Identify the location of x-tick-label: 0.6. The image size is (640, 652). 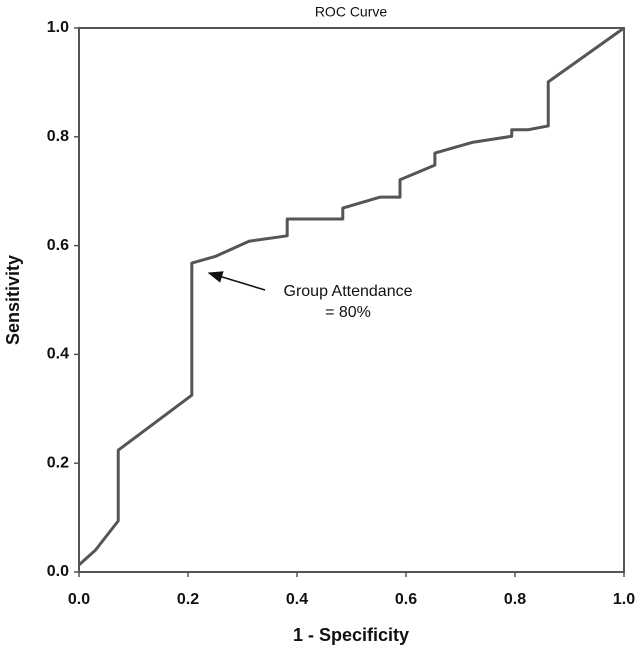
(406, 599).